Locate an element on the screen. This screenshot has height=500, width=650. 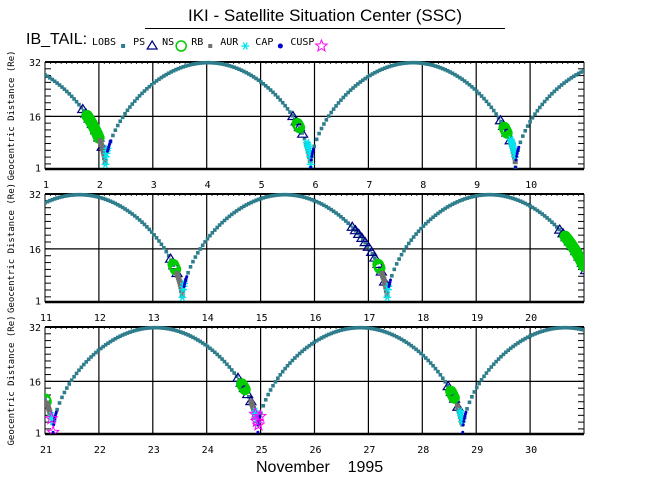
event-markers is located at coordinates (256, 403).